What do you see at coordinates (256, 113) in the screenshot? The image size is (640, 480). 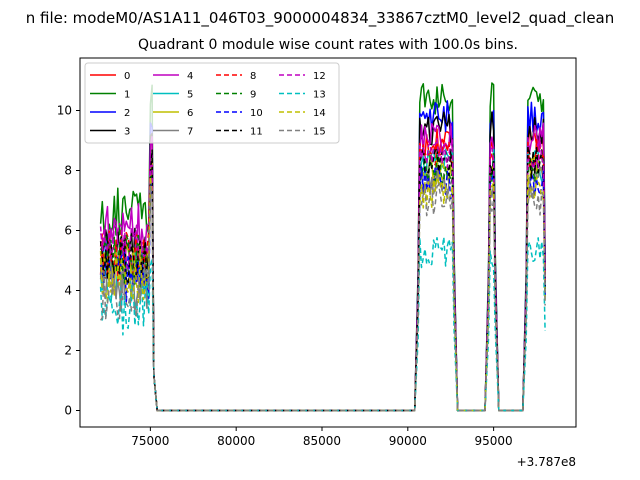 I see `legend-label: 10` at bounding box center [256, 113].